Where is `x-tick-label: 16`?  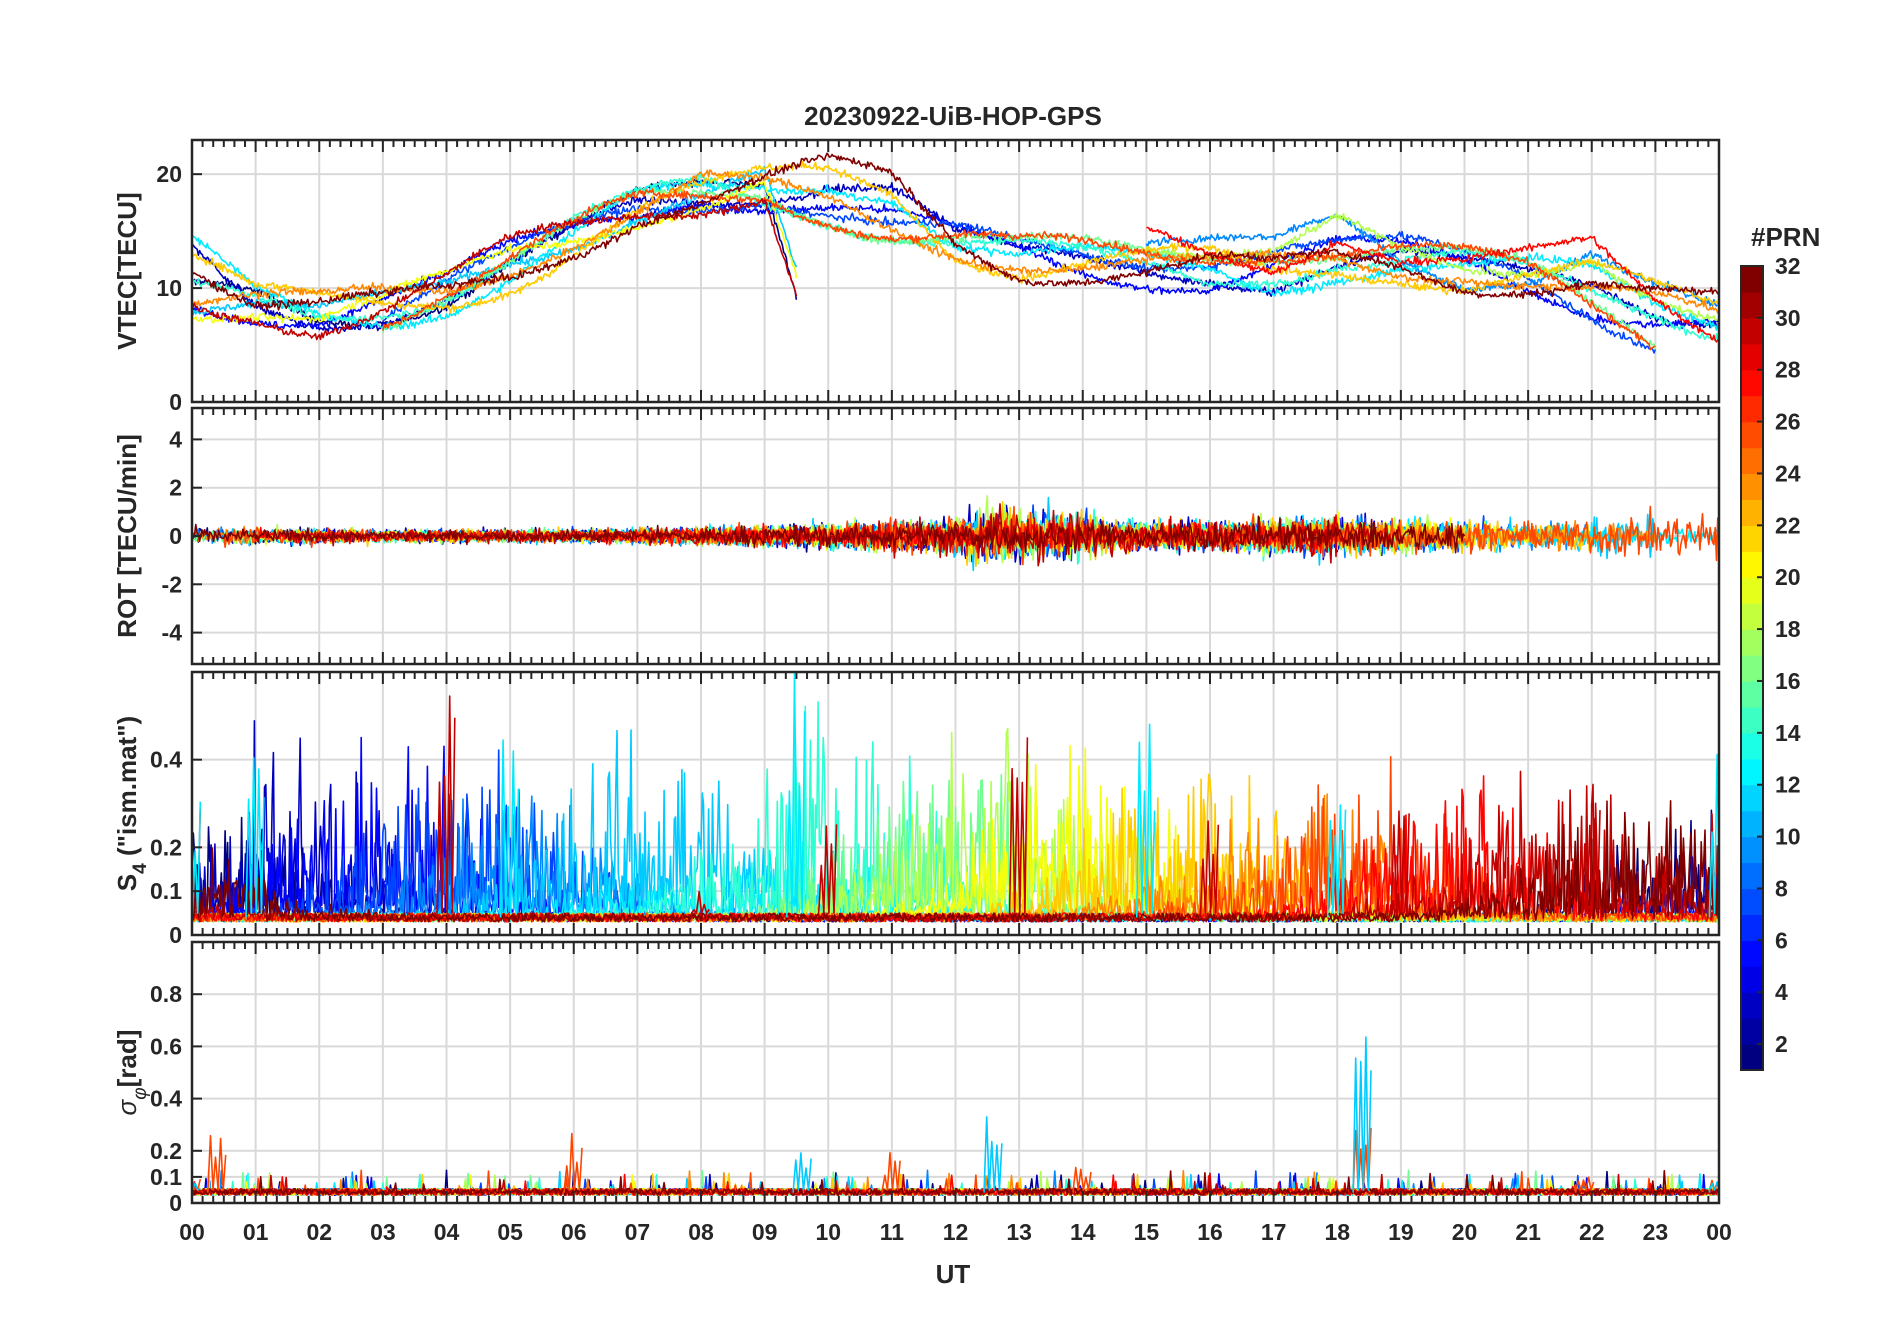
x-tick-label: 16 is located at coordinates (1210, 1232).